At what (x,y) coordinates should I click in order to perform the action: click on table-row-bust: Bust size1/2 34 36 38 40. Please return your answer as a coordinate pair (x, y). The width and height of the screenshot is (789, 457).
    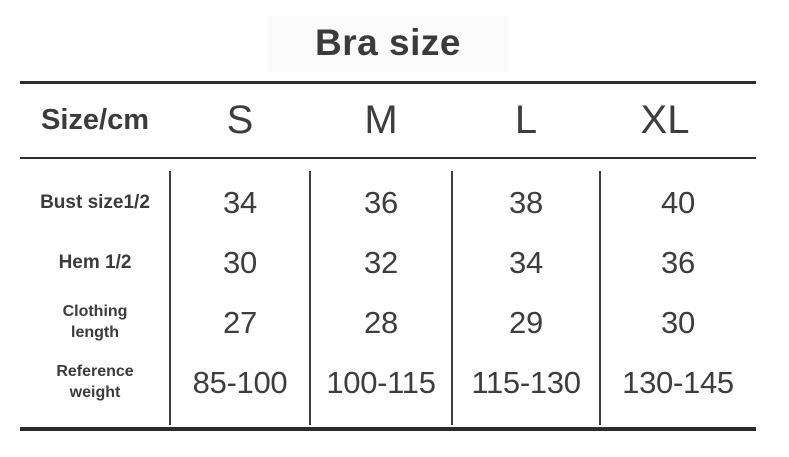
    Looking at the image, I should click on (388, 203).